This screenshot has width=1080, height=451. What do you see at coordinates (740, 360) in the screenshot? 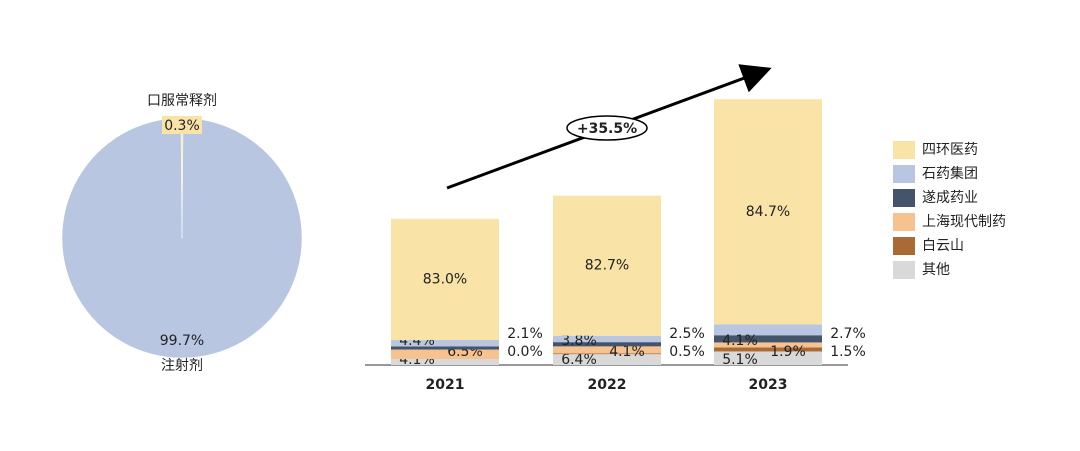
I see `value-label: 5.1%` at bounding box center [740, 360].